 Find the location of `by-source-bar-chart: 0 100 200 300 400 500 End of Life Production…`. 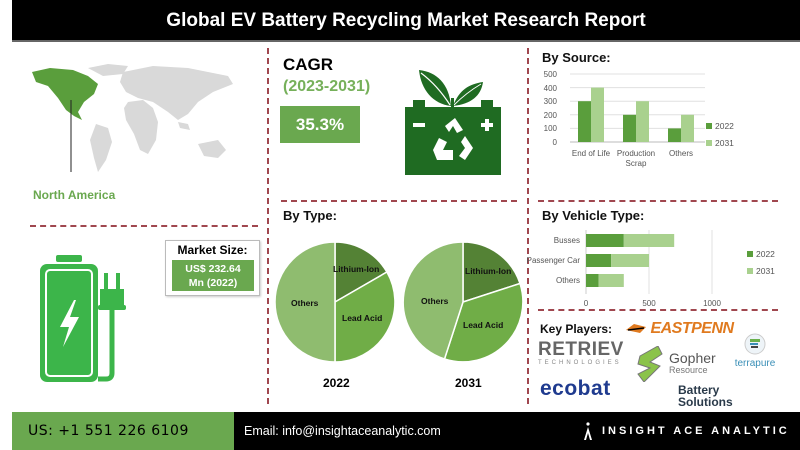

by-source-bar-chart: 0 100 200 300 400 500 End of Life Production… is located at coordinates (639, 119).